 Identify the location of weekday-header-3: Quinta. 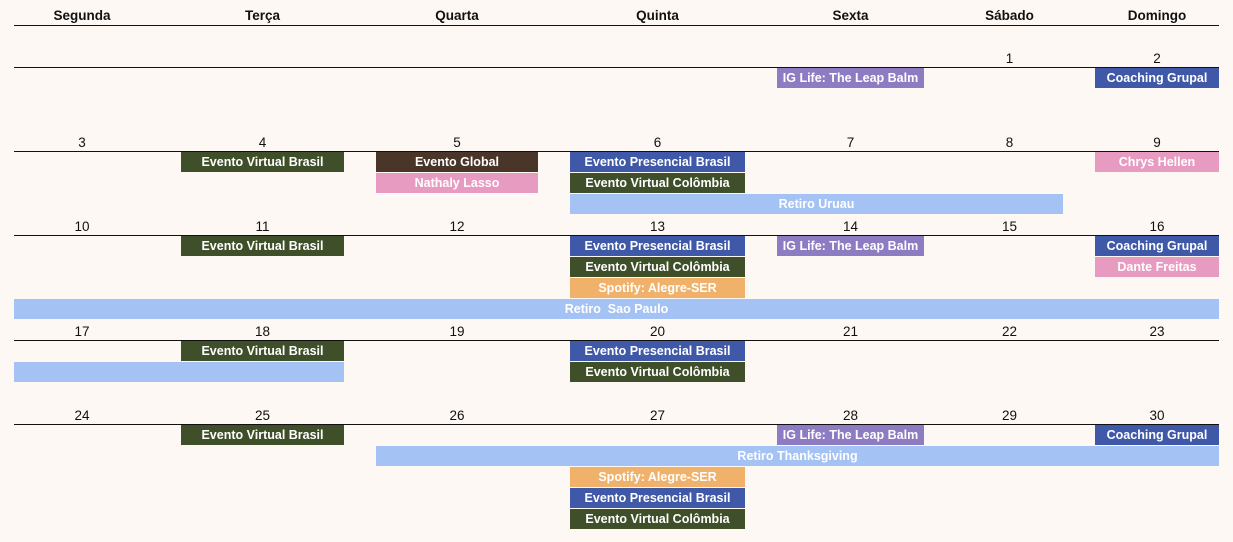
(657, 15).